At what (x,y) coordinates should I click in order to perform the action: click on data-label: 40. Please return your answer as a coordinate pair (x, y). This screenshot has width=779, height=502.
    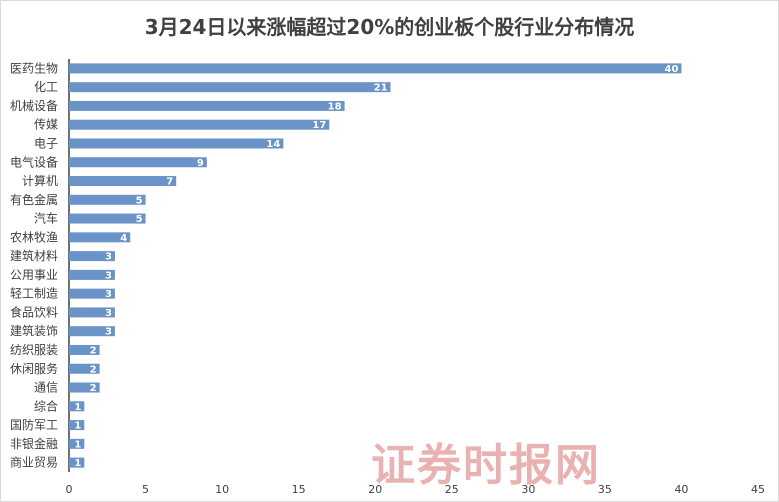
    Looking at the image, I should click on (672, 69).